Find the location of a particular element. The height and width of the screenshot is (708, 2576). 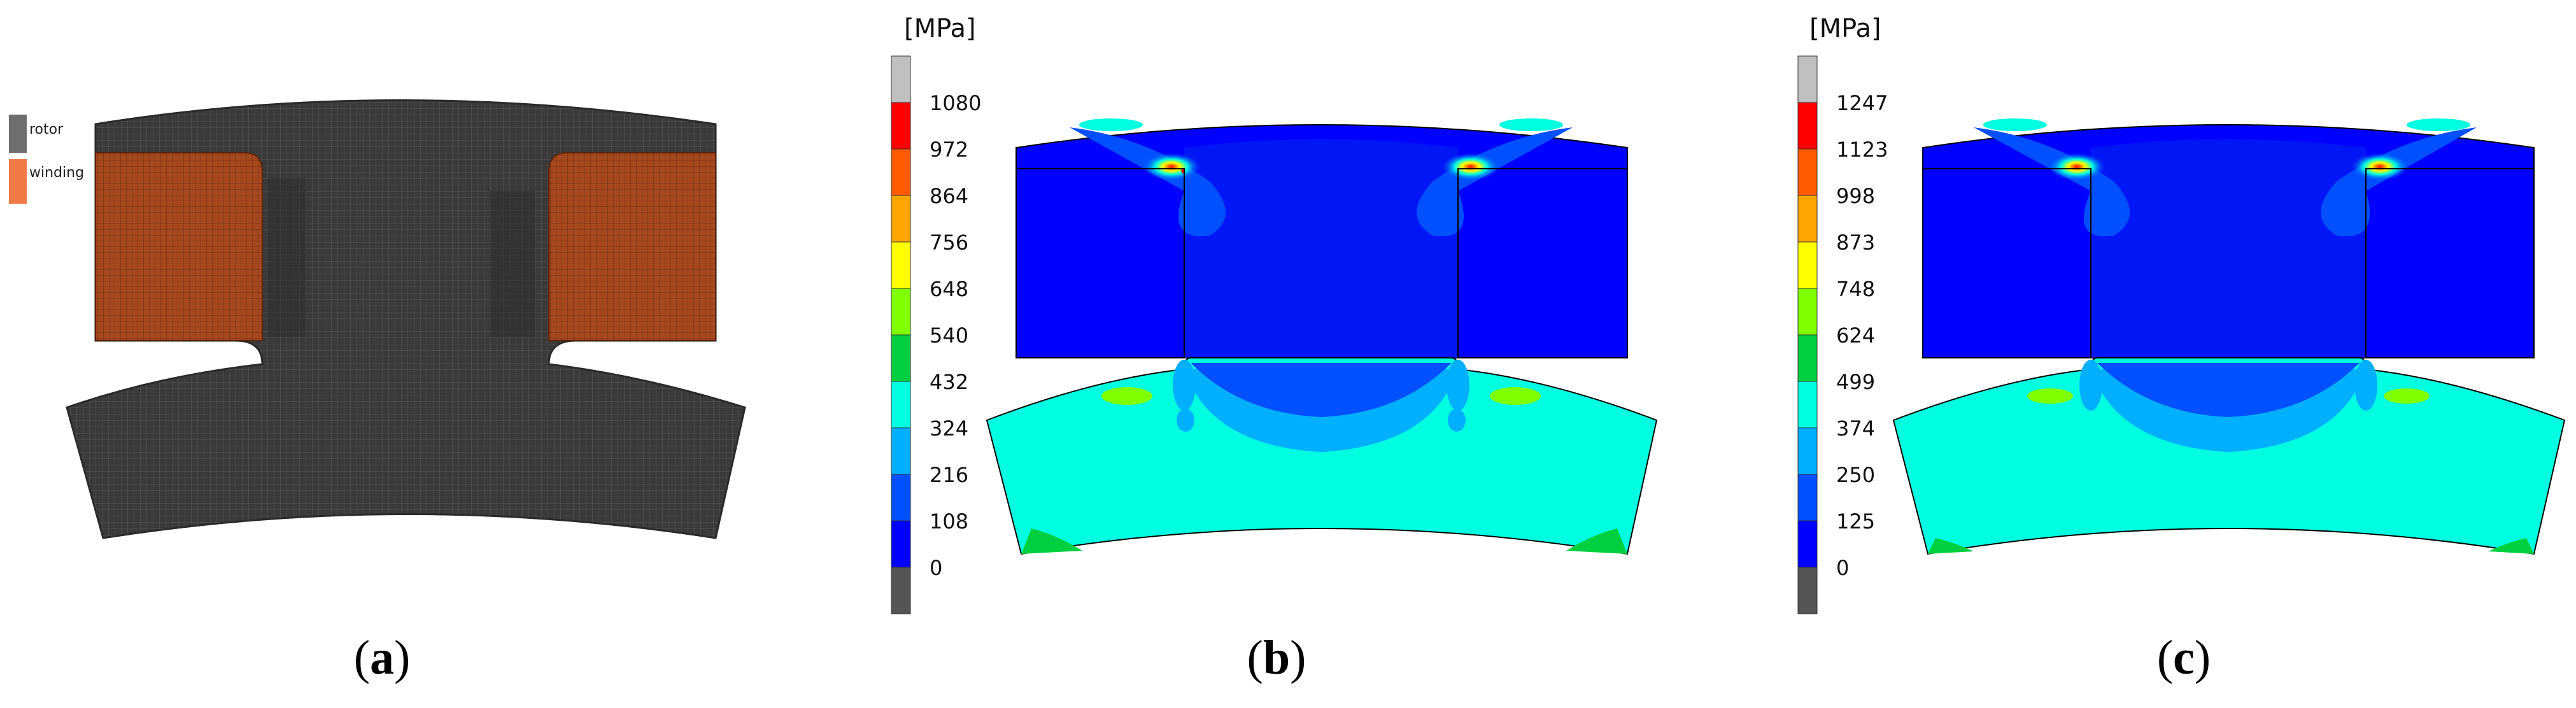

colorbar-c-tick-2: 998 is located at coordinates (1855, 196).